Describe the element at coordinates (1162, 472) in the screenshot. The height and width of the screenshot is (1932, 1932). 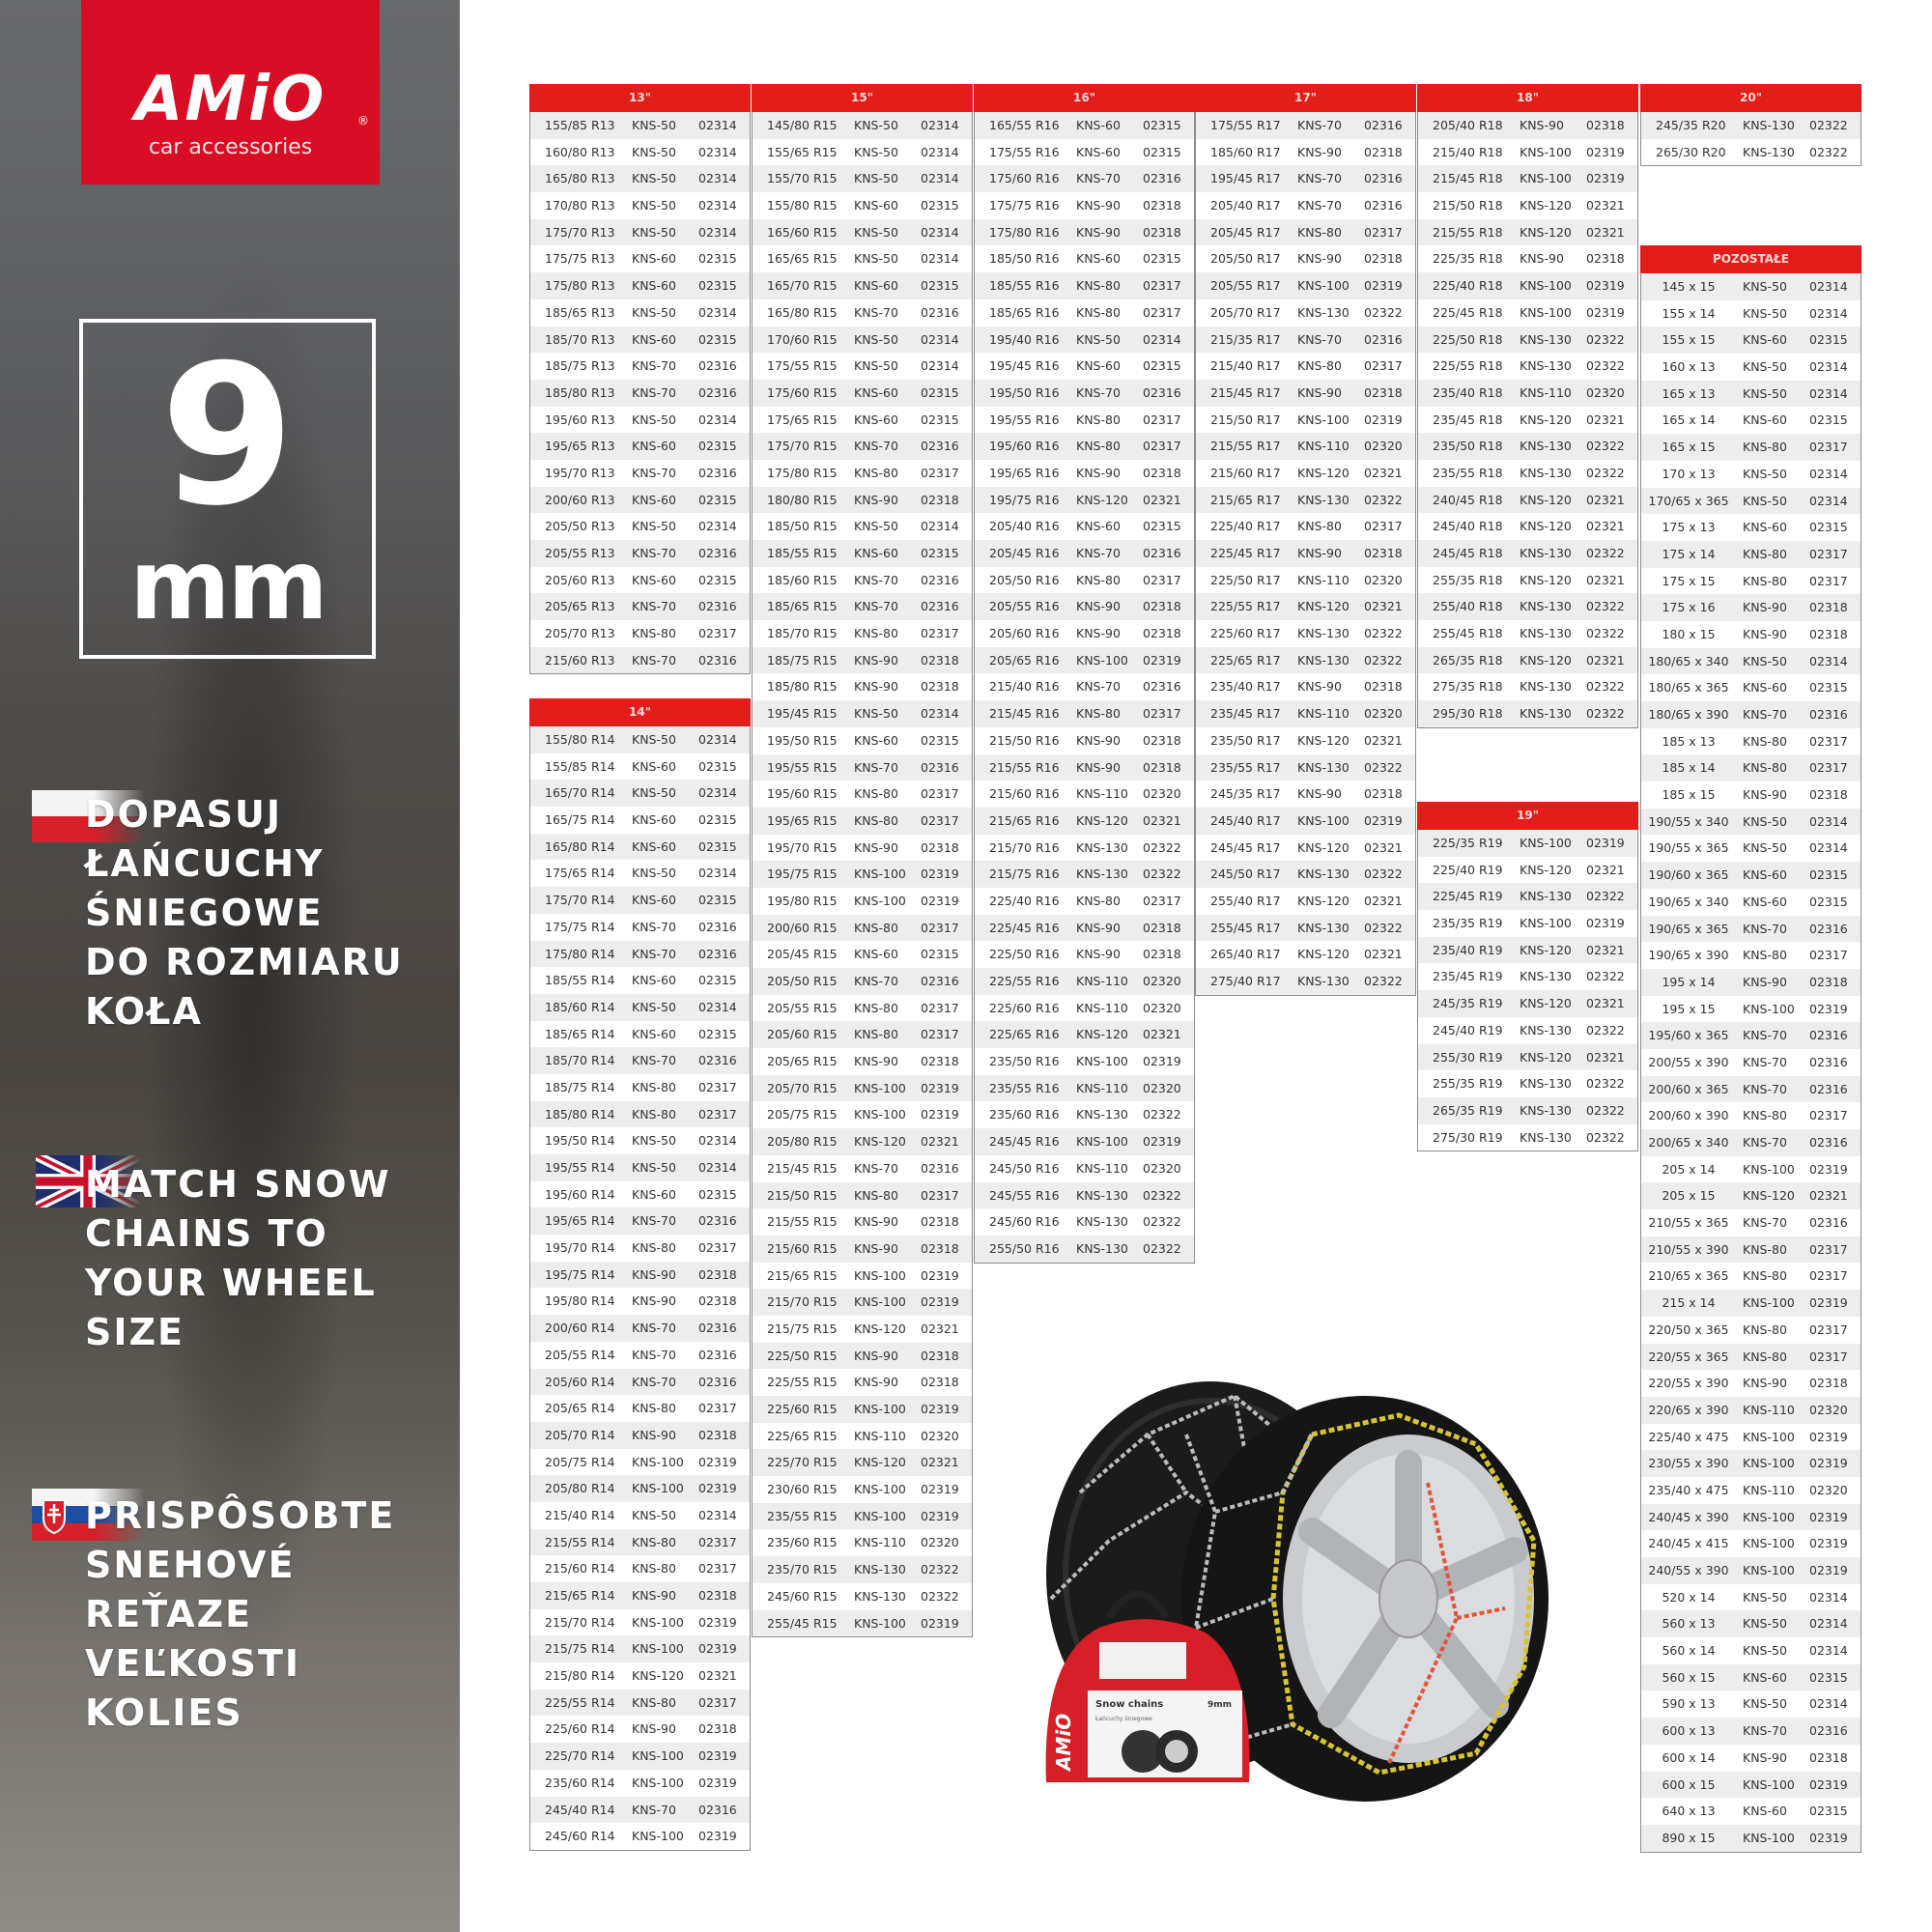
I see `product-code: 02318` at that location.